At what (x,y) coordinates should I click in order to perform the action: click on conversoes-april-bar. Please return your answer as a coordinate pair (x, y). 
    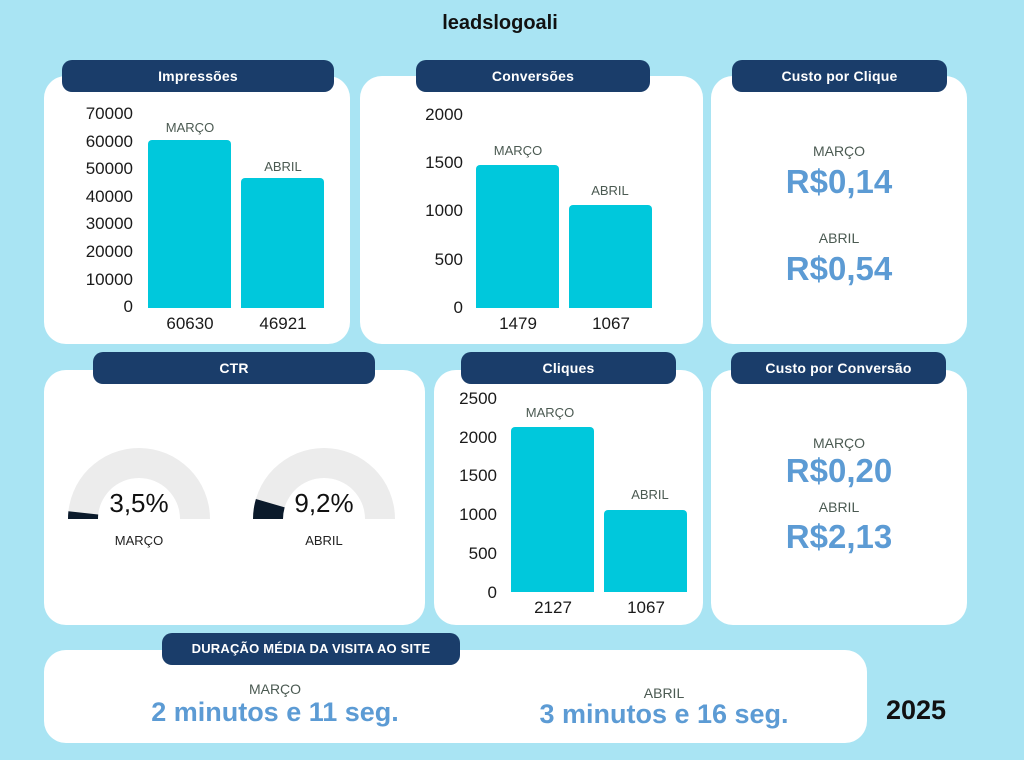
    Looking at the image, I should click on (610, 256).